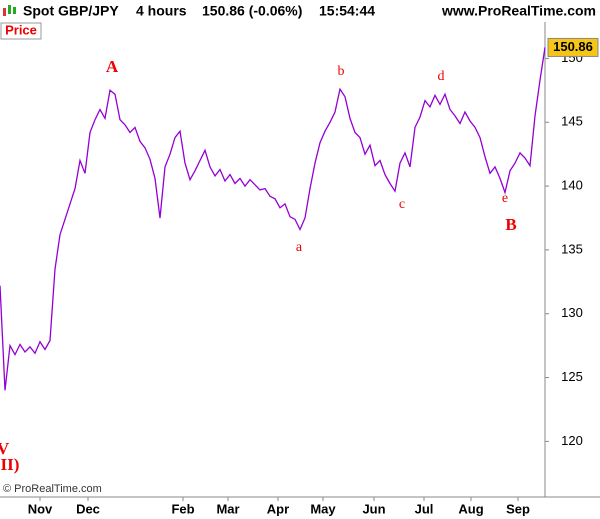  Describe the element at coordinates (572, 376) in the screenshot. I see `y-tick-label: 125` at that location.